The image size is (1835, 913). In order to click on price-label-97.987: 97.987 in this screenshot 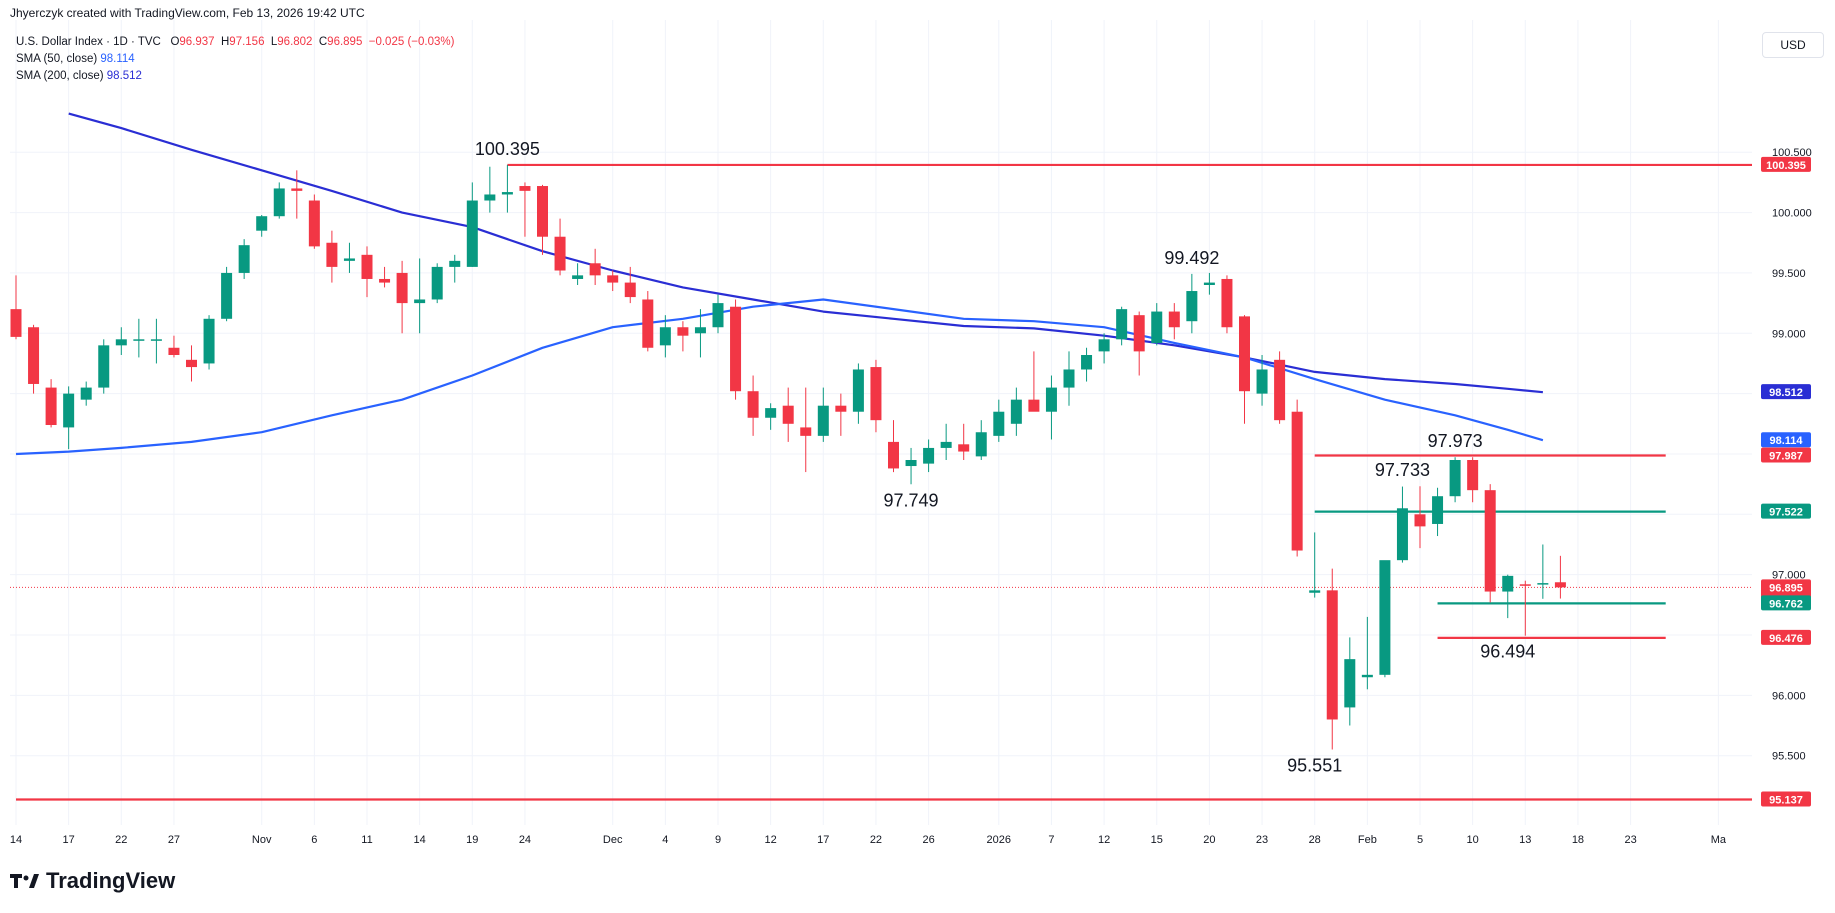, I will do `click(1786, 455)`.